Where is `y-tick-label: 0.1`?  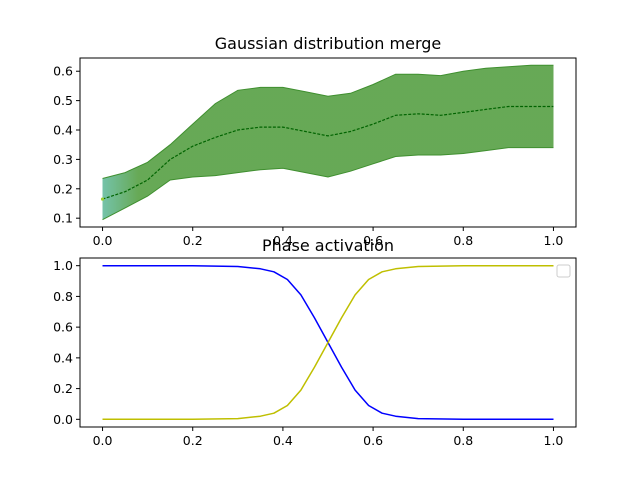 y-tick-label: 0.1 is located at coordinates (63, 218).